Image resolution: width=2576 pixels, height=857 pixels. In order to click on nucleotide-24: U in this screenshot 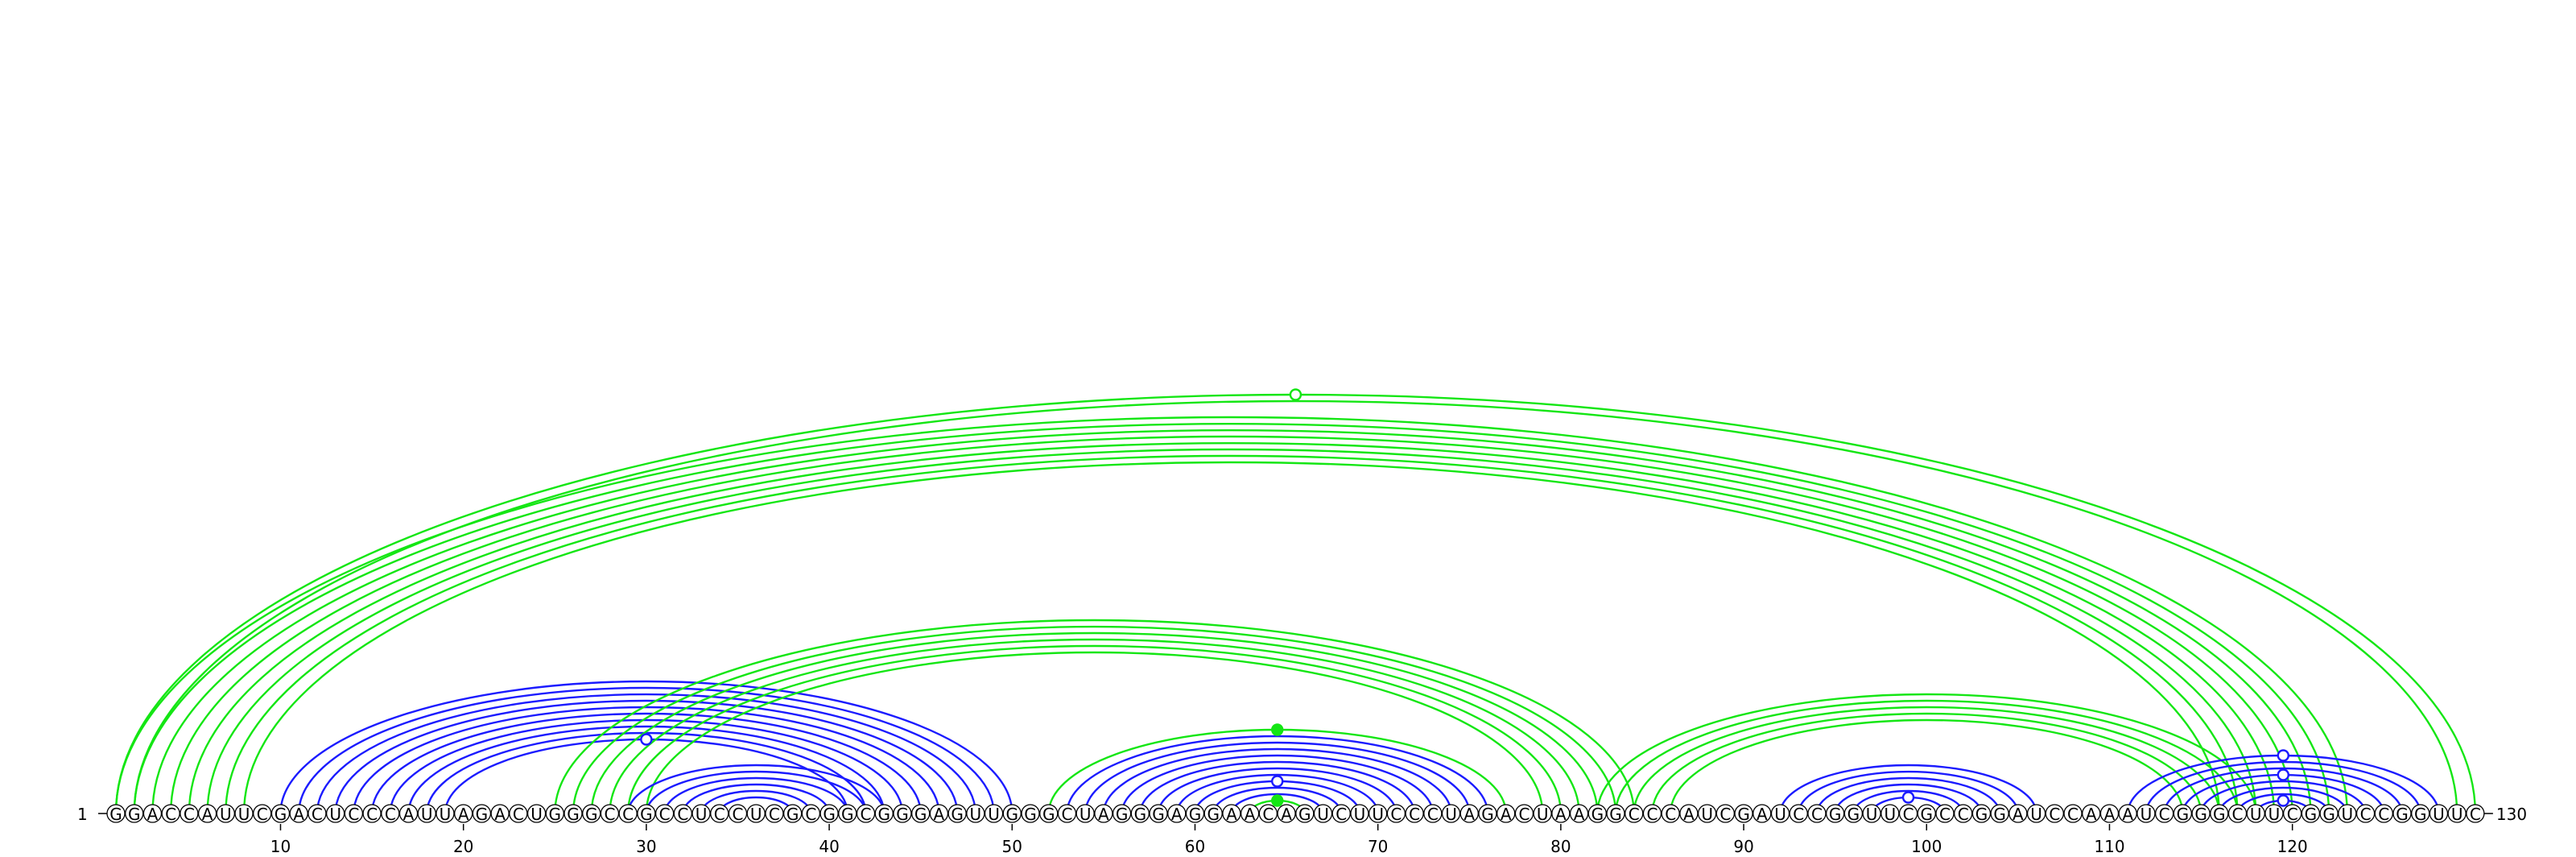, I will do `click(536, 814)`.